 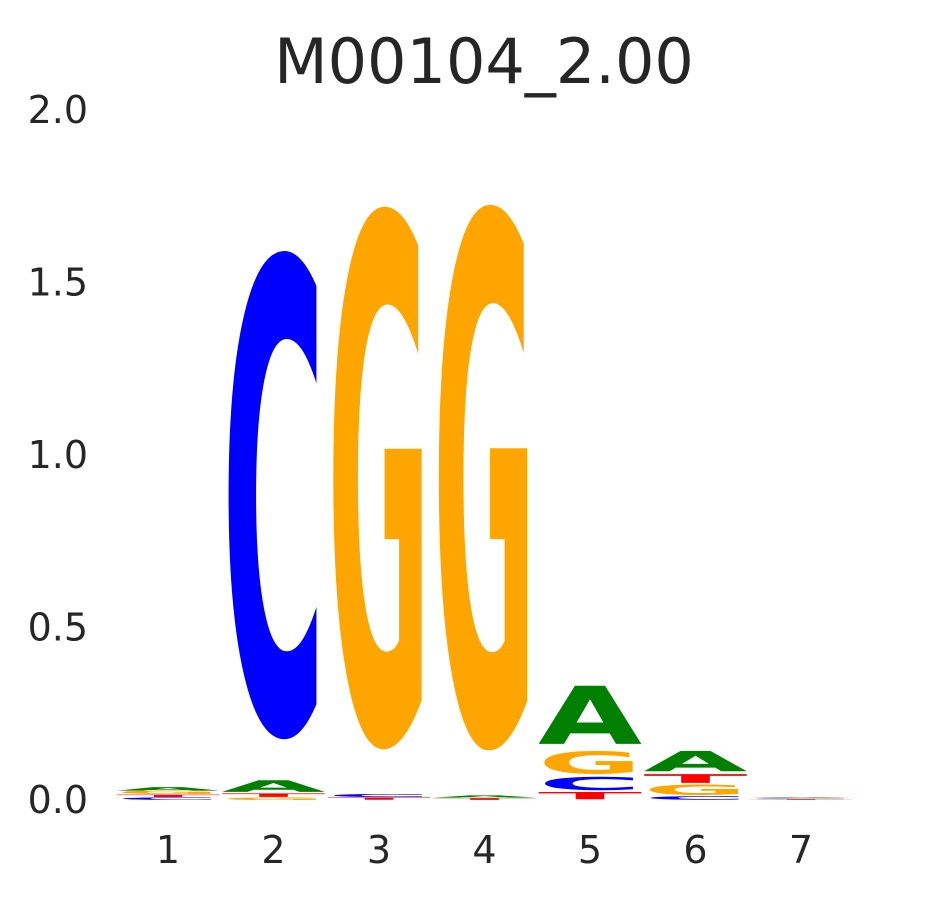 What do you see at coordinates (58, 110) in the screenshot?
I see `y-tick-label: 2.0` at bounding box center [58, 110].